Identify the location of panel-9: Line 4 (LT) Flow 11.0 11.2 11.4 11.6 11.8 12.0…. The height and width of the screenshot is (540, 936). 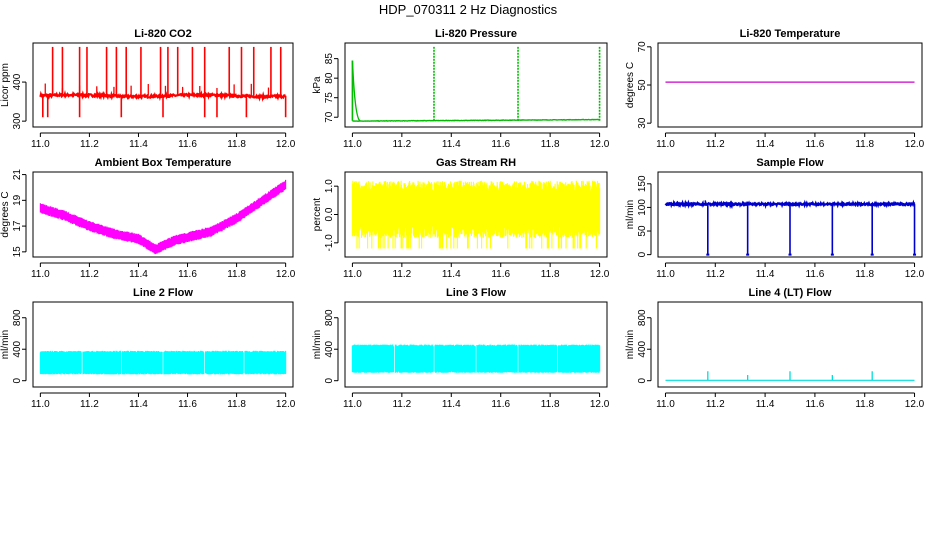
(775, 348).